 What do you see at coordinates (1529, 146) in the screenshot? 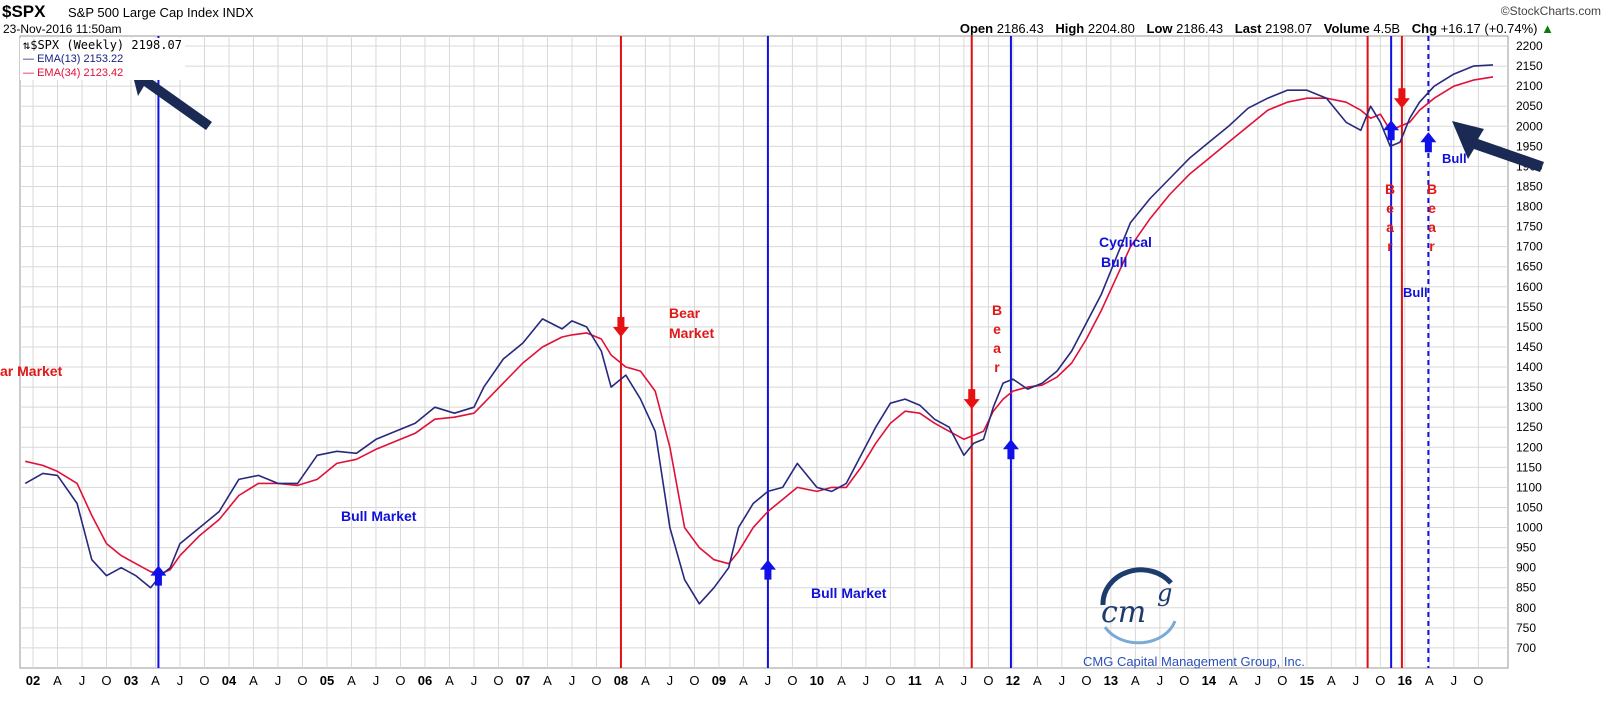
I see `y-tick-label: 1950` at bounding box center [1529, 146].